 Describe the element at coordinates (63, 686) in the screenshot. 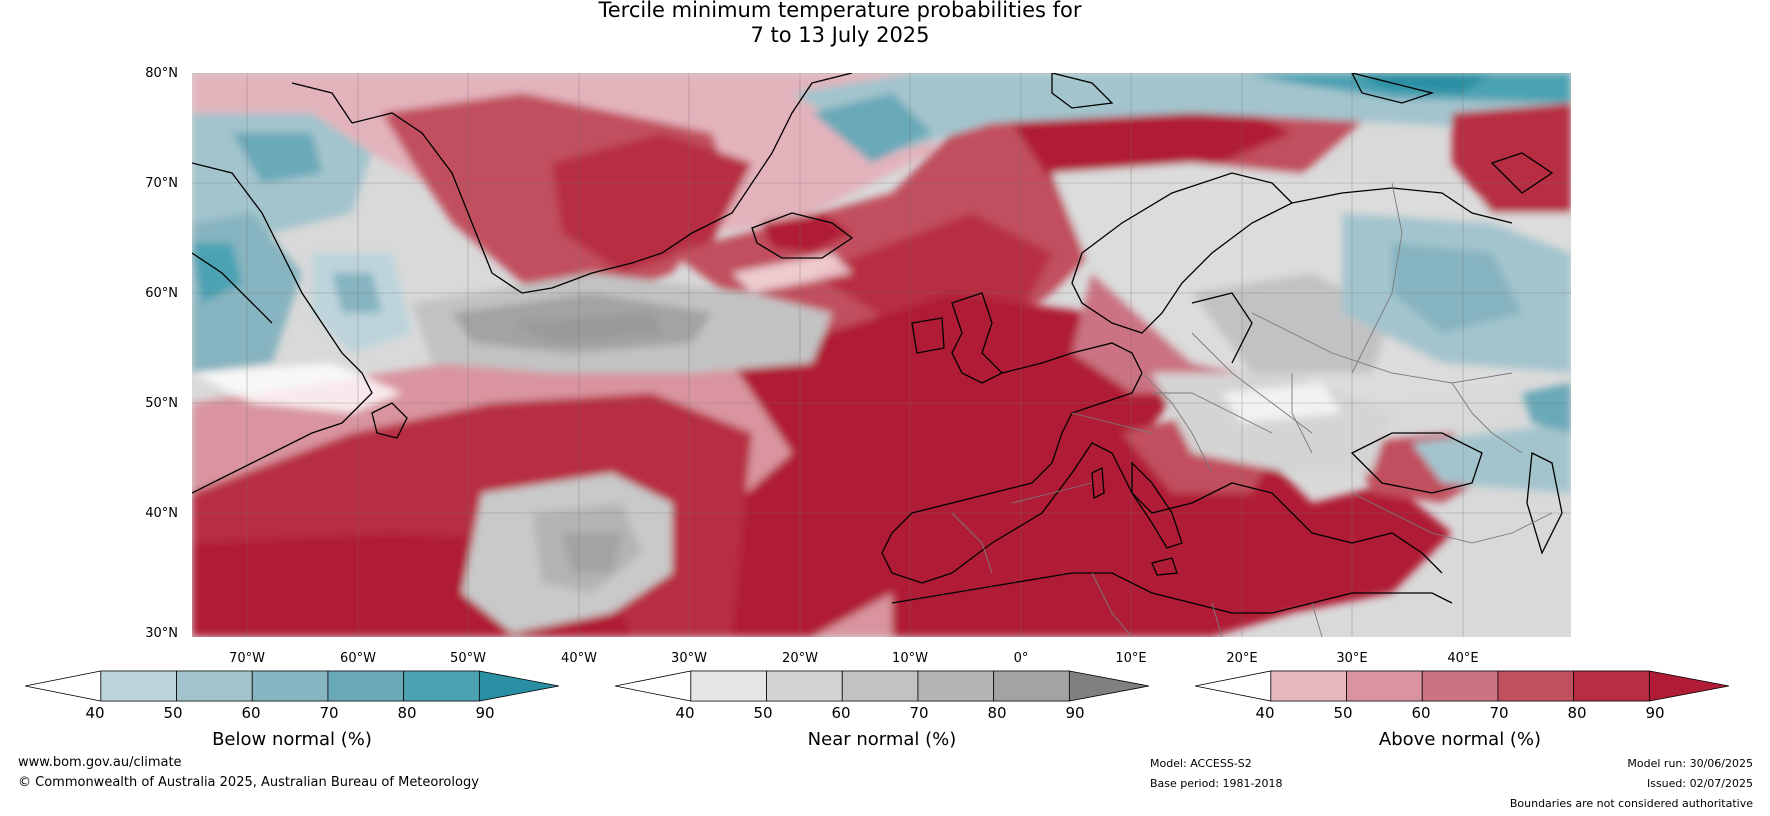

I see `cb1-low-extend` at that location.